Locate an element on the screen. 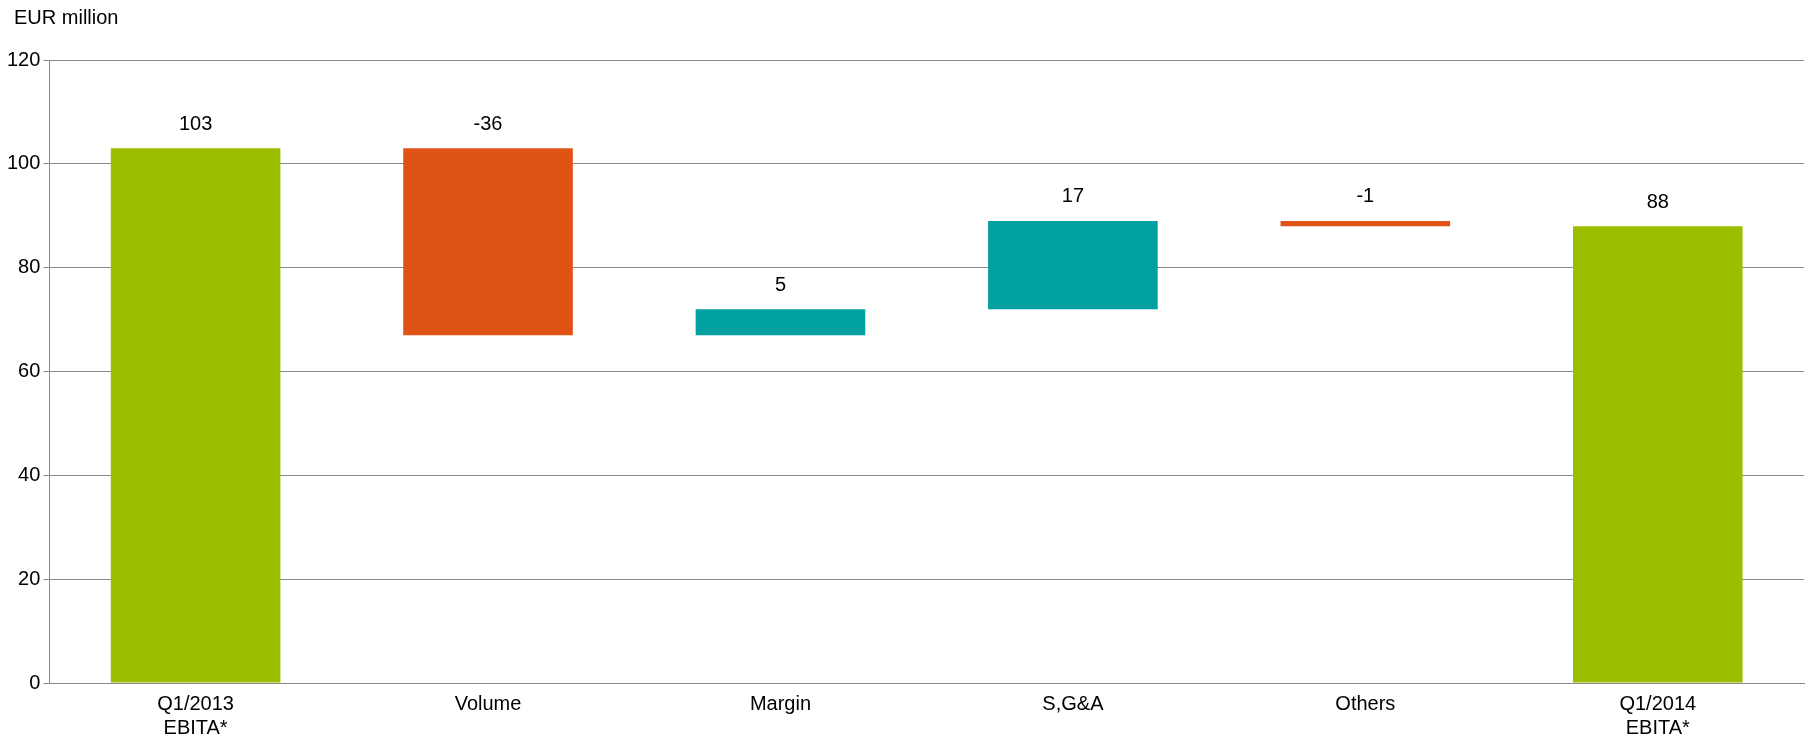  y-tick-label: 0 is located at coordinates (35, 681).